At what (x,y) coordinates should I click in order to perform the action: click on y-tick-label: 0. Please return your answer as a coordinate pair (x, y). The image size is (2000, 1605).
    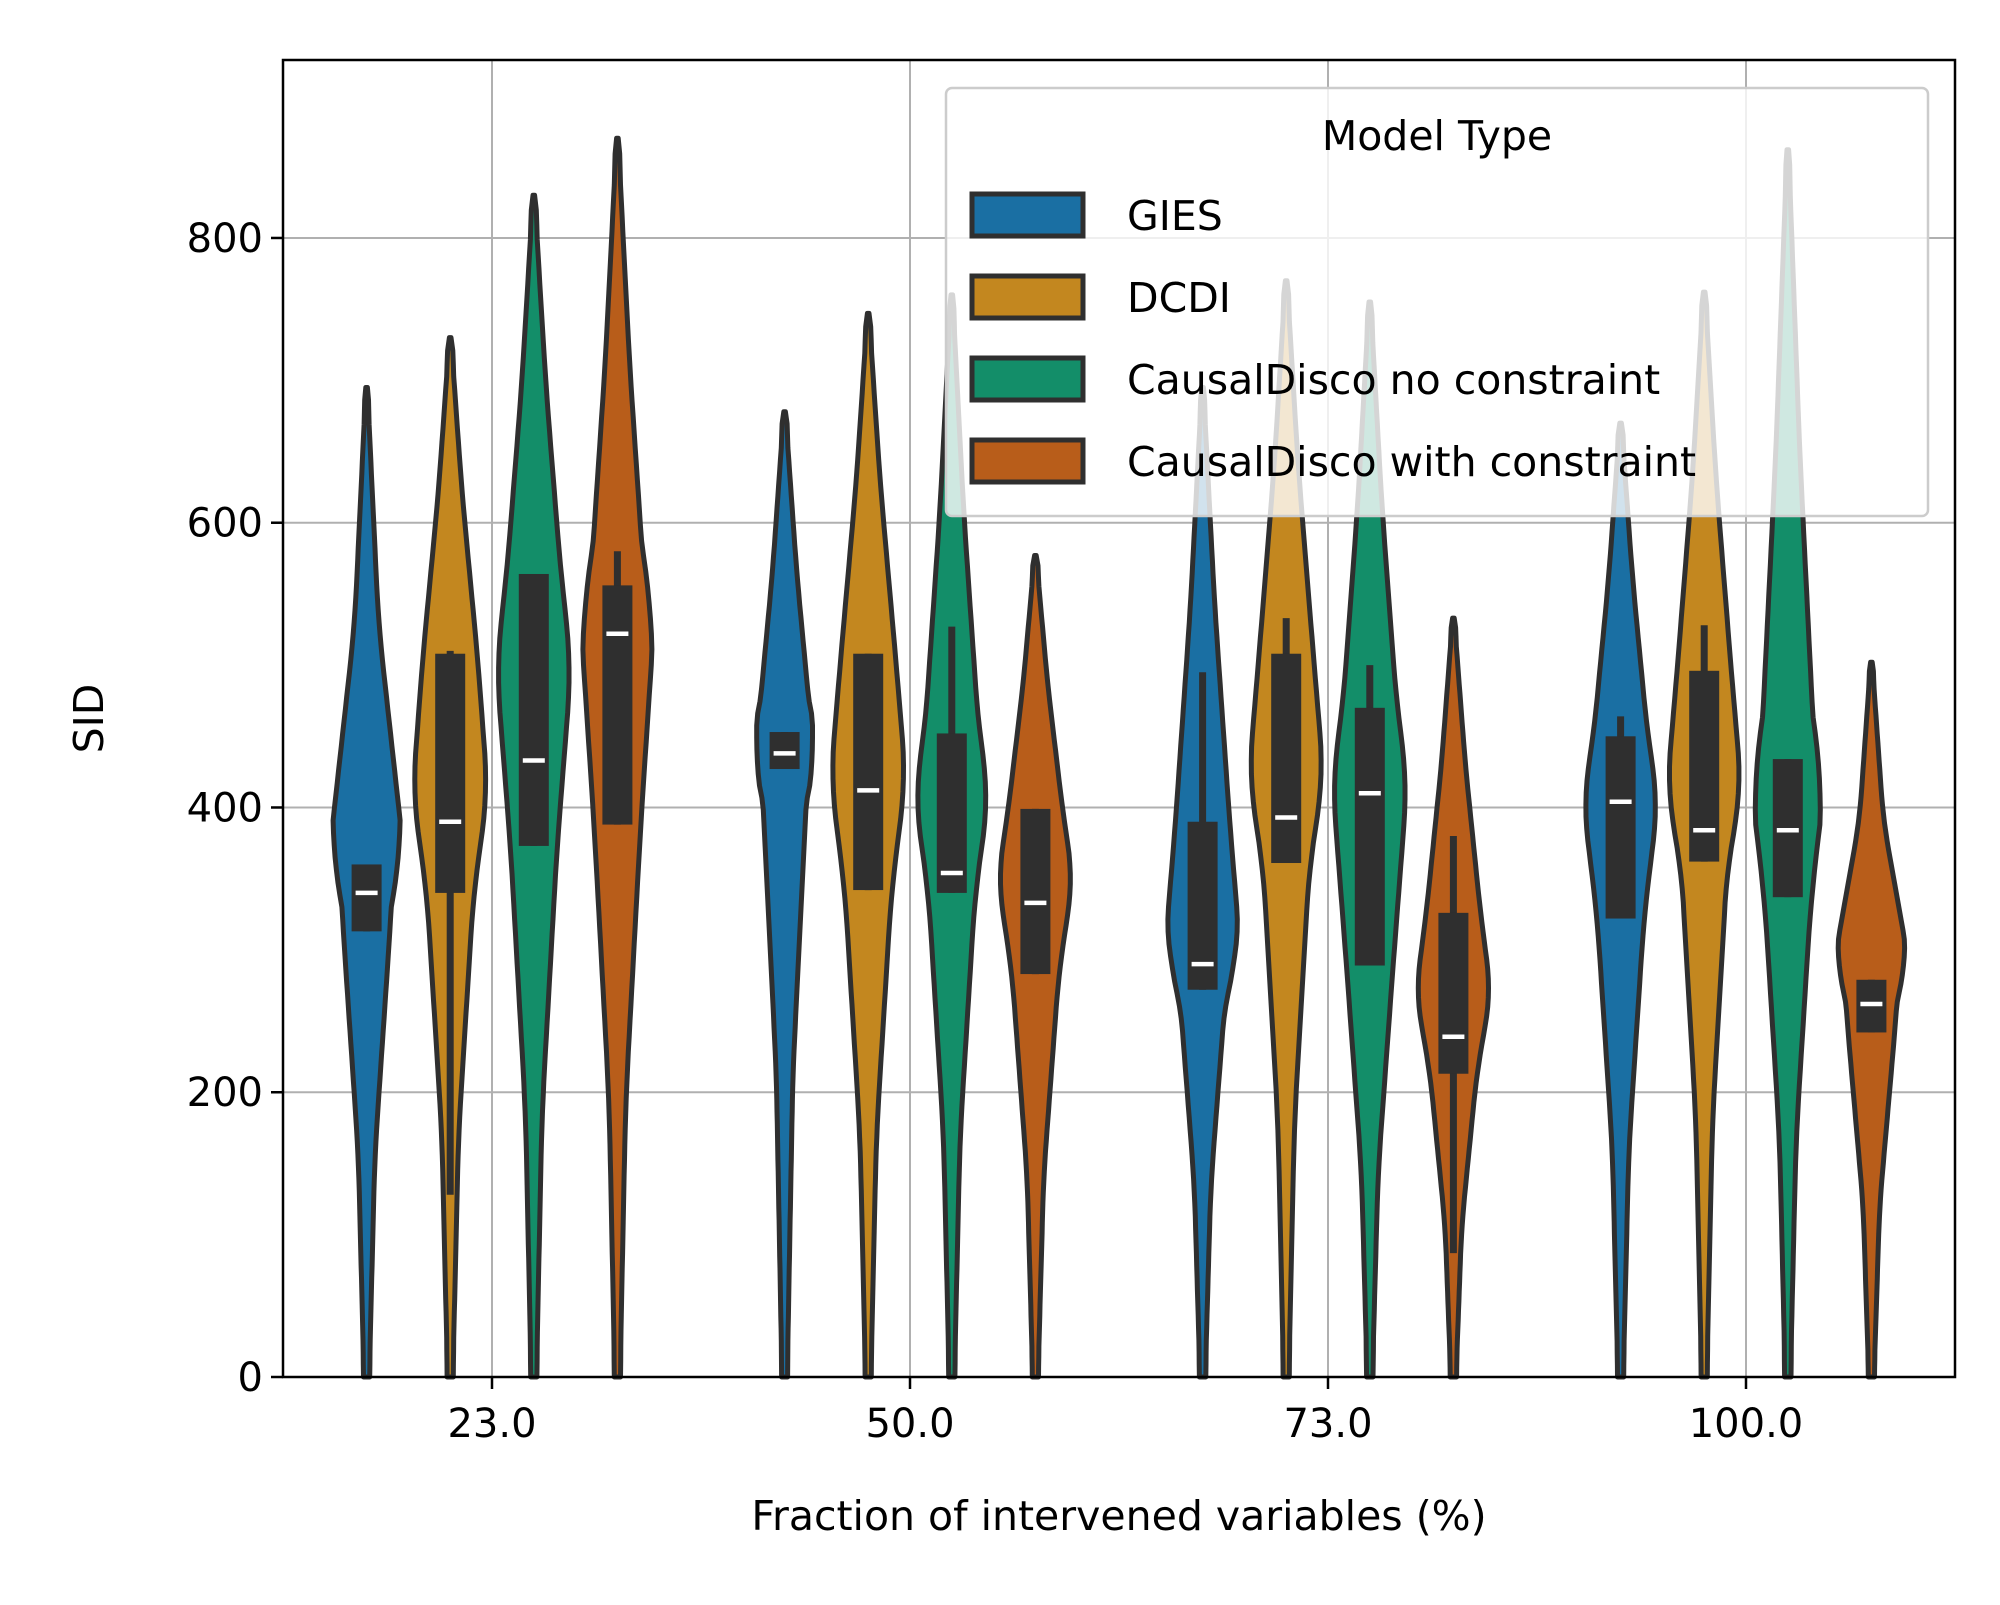
    Looking at the image, I should click on (250, 1378).